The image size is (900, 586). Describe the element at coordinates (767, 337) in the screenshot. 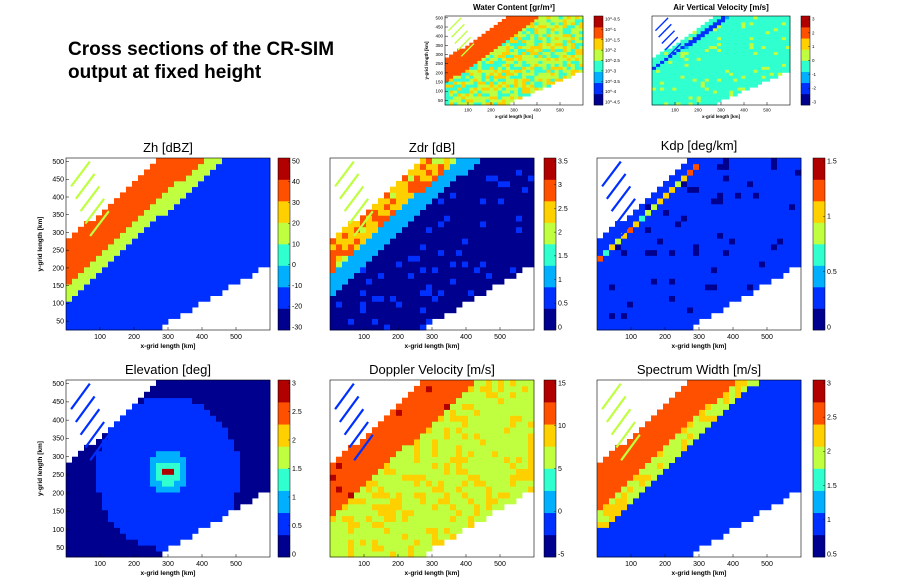

I see `x-tick-label: 500` at that location.